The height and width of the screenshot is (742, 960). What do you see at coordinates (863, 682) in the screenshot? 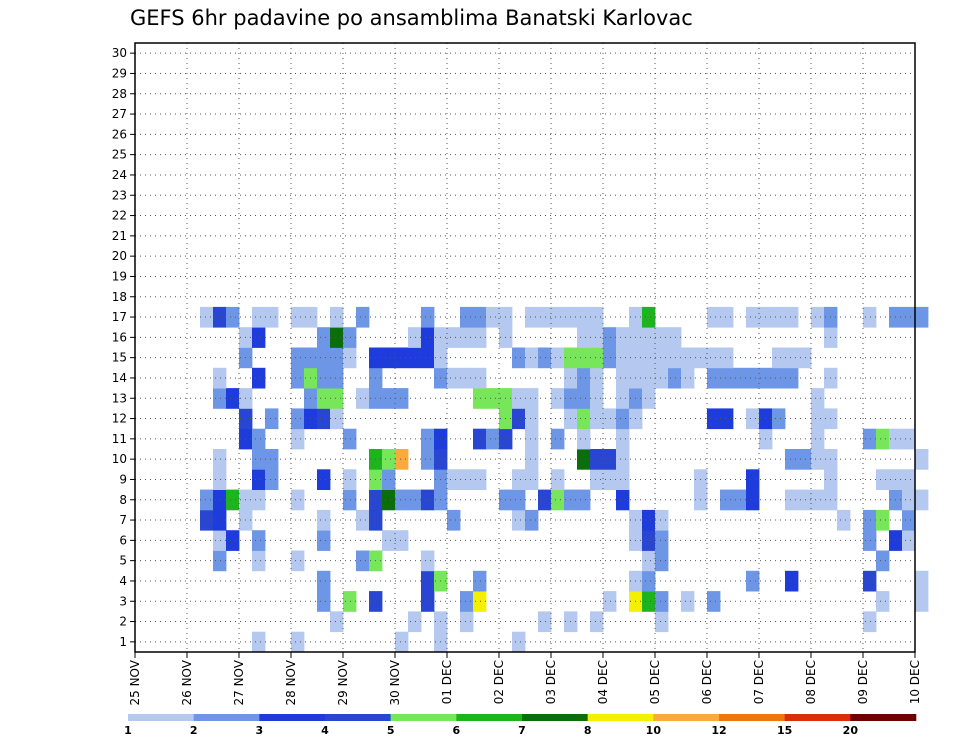
I see `x-tick-label: 09 DEC` at bounding box center [863, 682].